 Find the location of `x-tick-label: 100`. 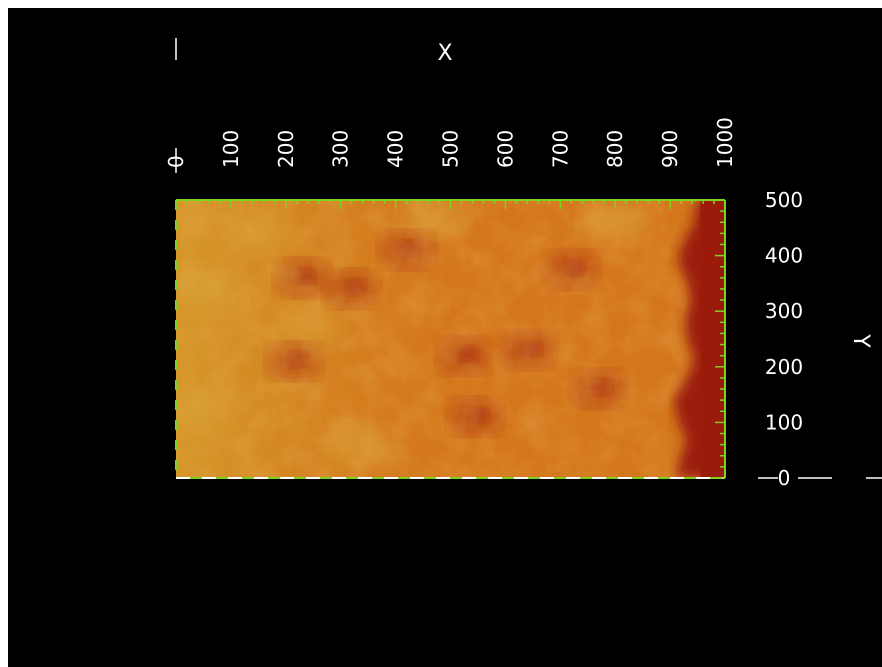

x-tick-label: 100 is located at coordinates (231, 149).